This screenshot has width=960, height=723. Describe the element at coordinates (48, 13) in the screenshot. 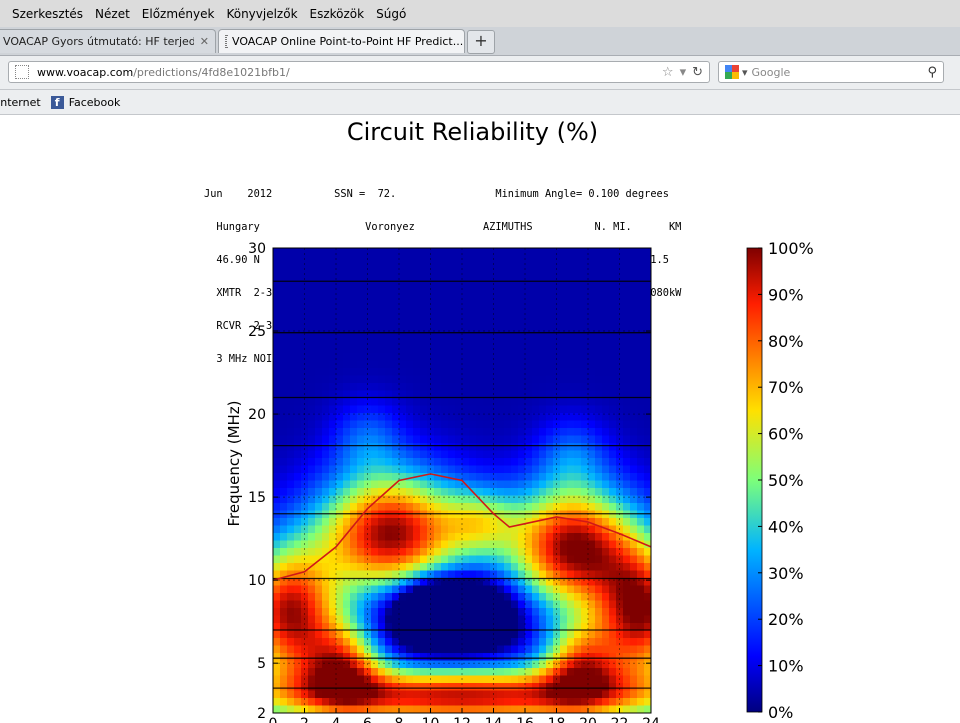

I see `menu-edit: Szerkesztés` at that location.